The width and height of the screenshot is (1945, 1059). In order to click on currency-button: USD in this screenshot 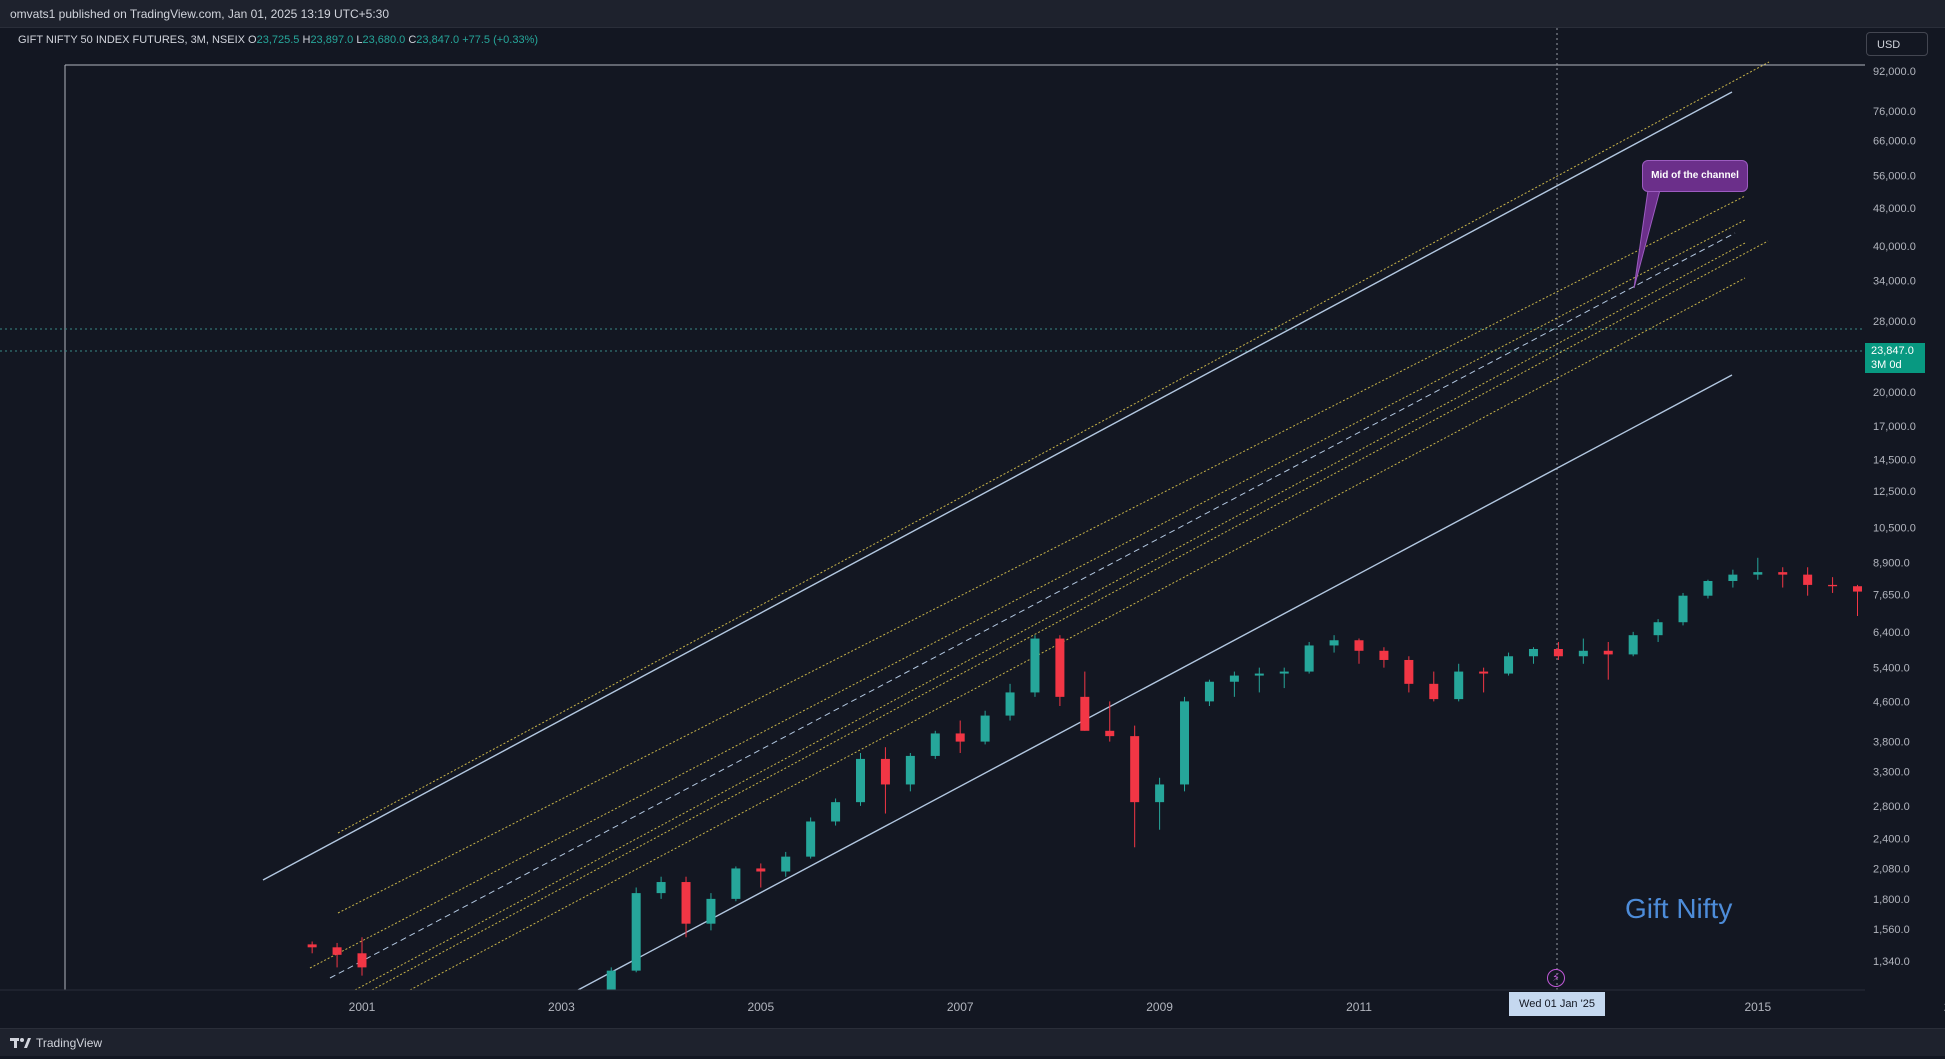, I will do `click(1897, 44)`.